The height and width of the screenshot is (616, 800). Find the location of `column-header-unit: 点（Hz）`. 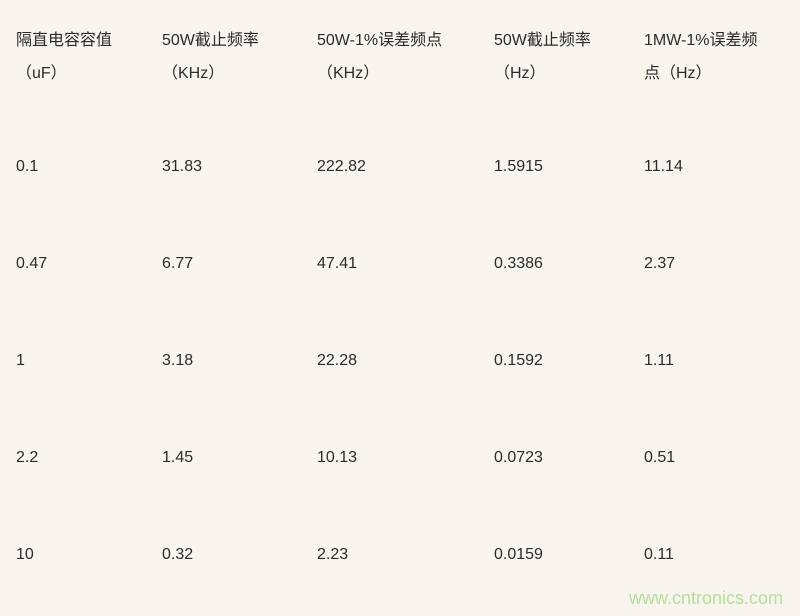

column-header-unit: 点（Hz） is located at coordinates (678, 73).